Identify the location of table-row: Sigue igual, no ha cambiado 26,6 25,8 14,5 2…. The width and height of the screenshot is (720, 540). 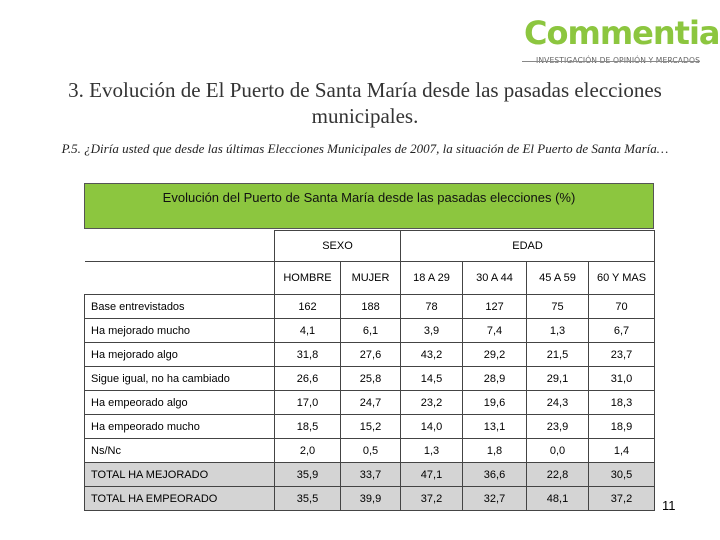
(370, 378).